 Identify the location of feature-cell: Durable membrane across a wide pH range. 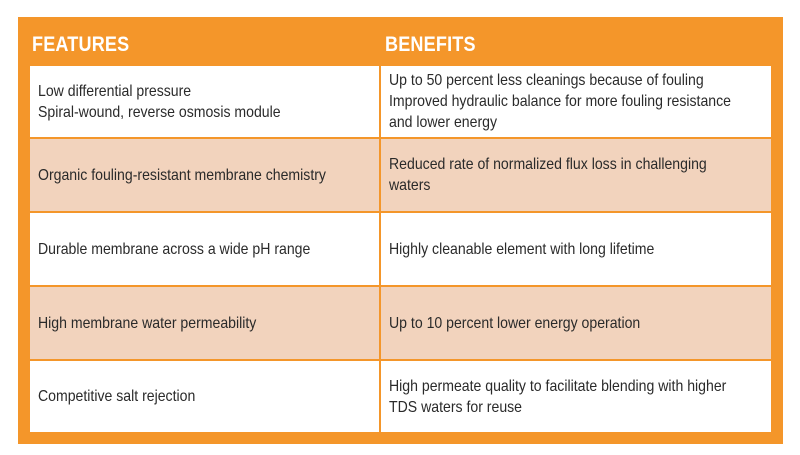
(204, 249).